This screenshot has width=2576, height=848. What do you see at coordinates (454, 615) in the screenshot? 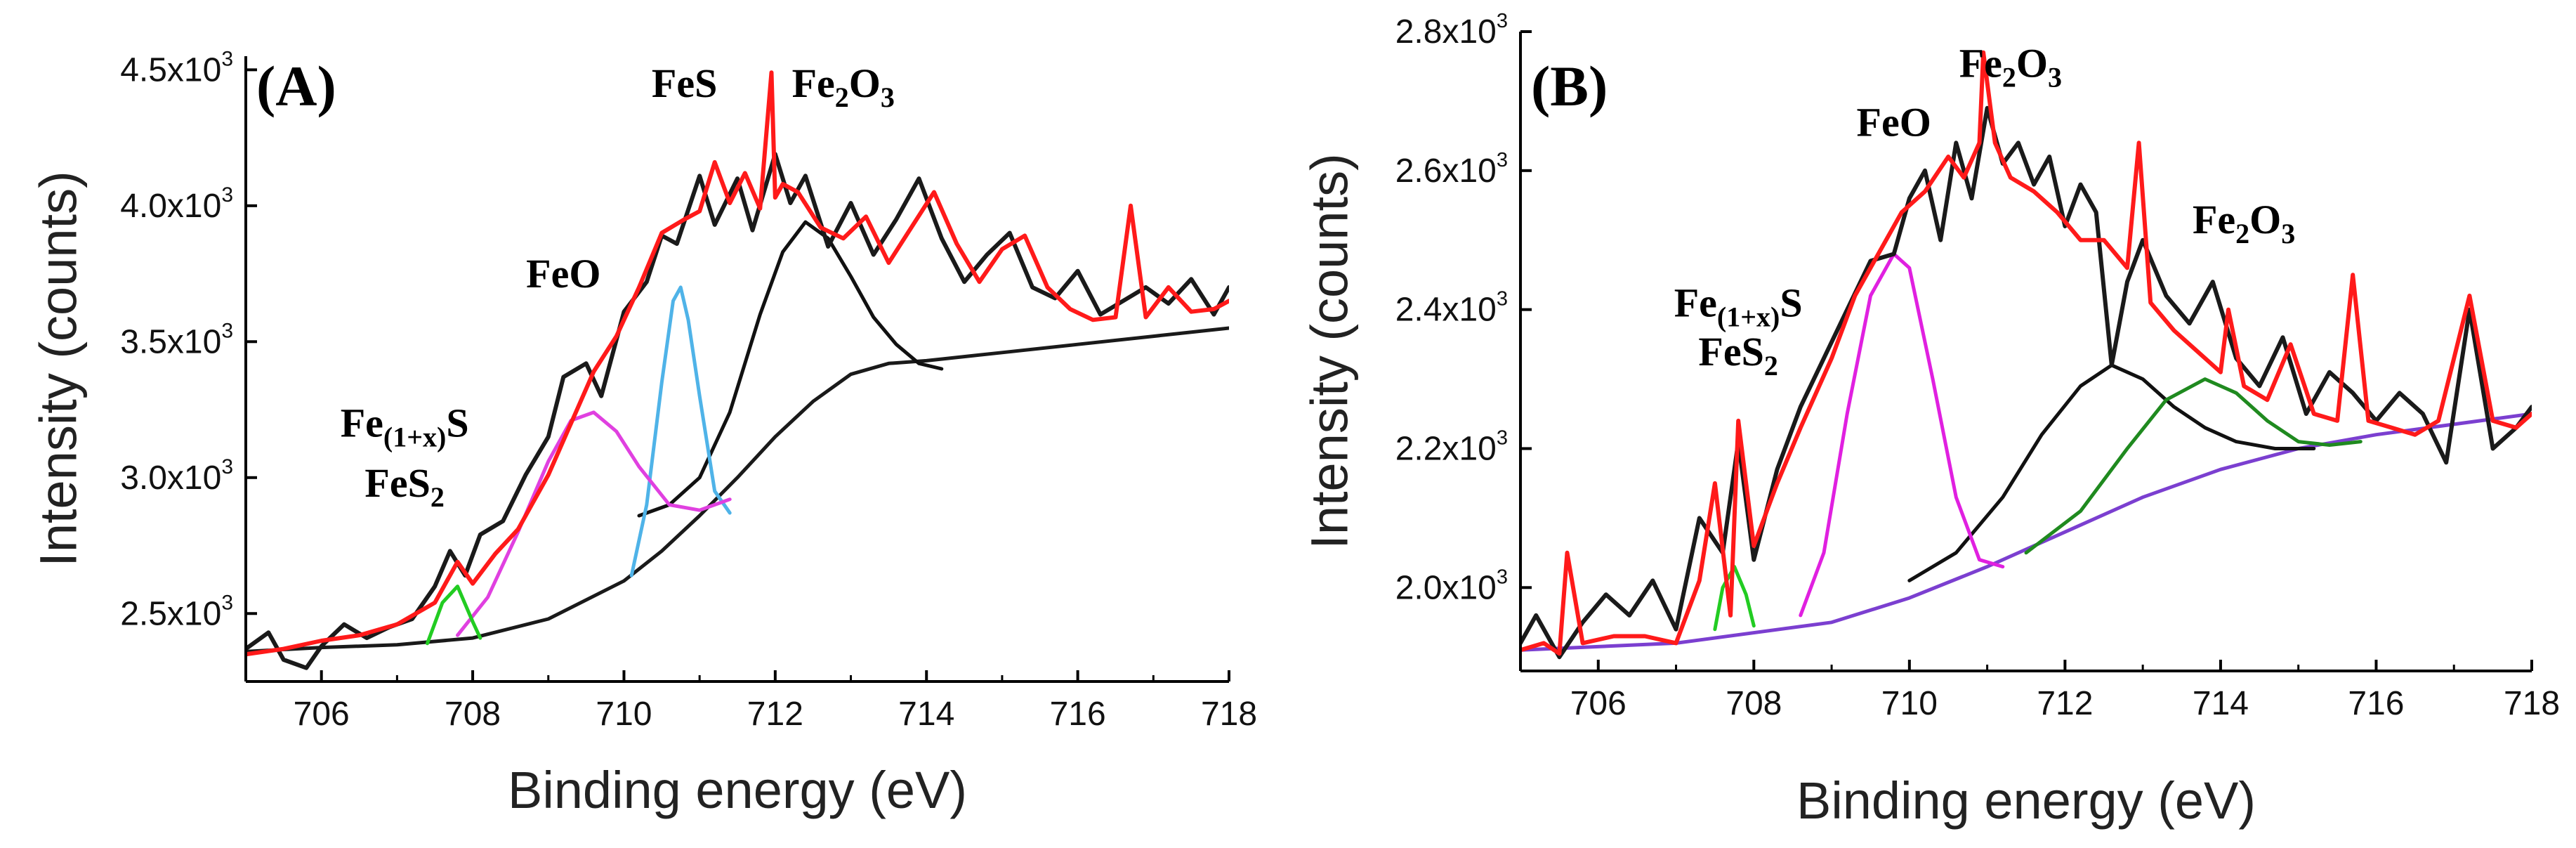
I see `series-fe-1-x-s-fes2-component` at bounding box center [454, 615].